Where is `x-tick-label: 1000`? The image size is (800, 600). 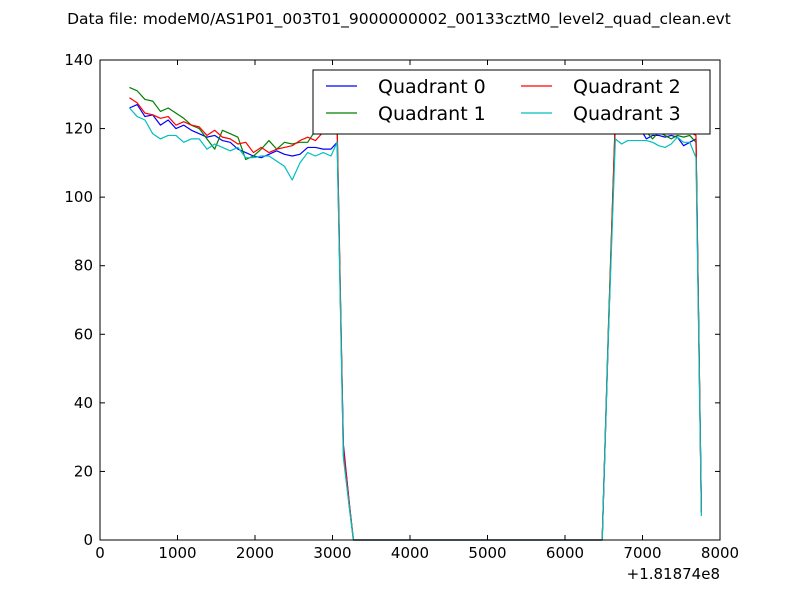 x-tick-label: 1000 is located at coordinates (177, 553).